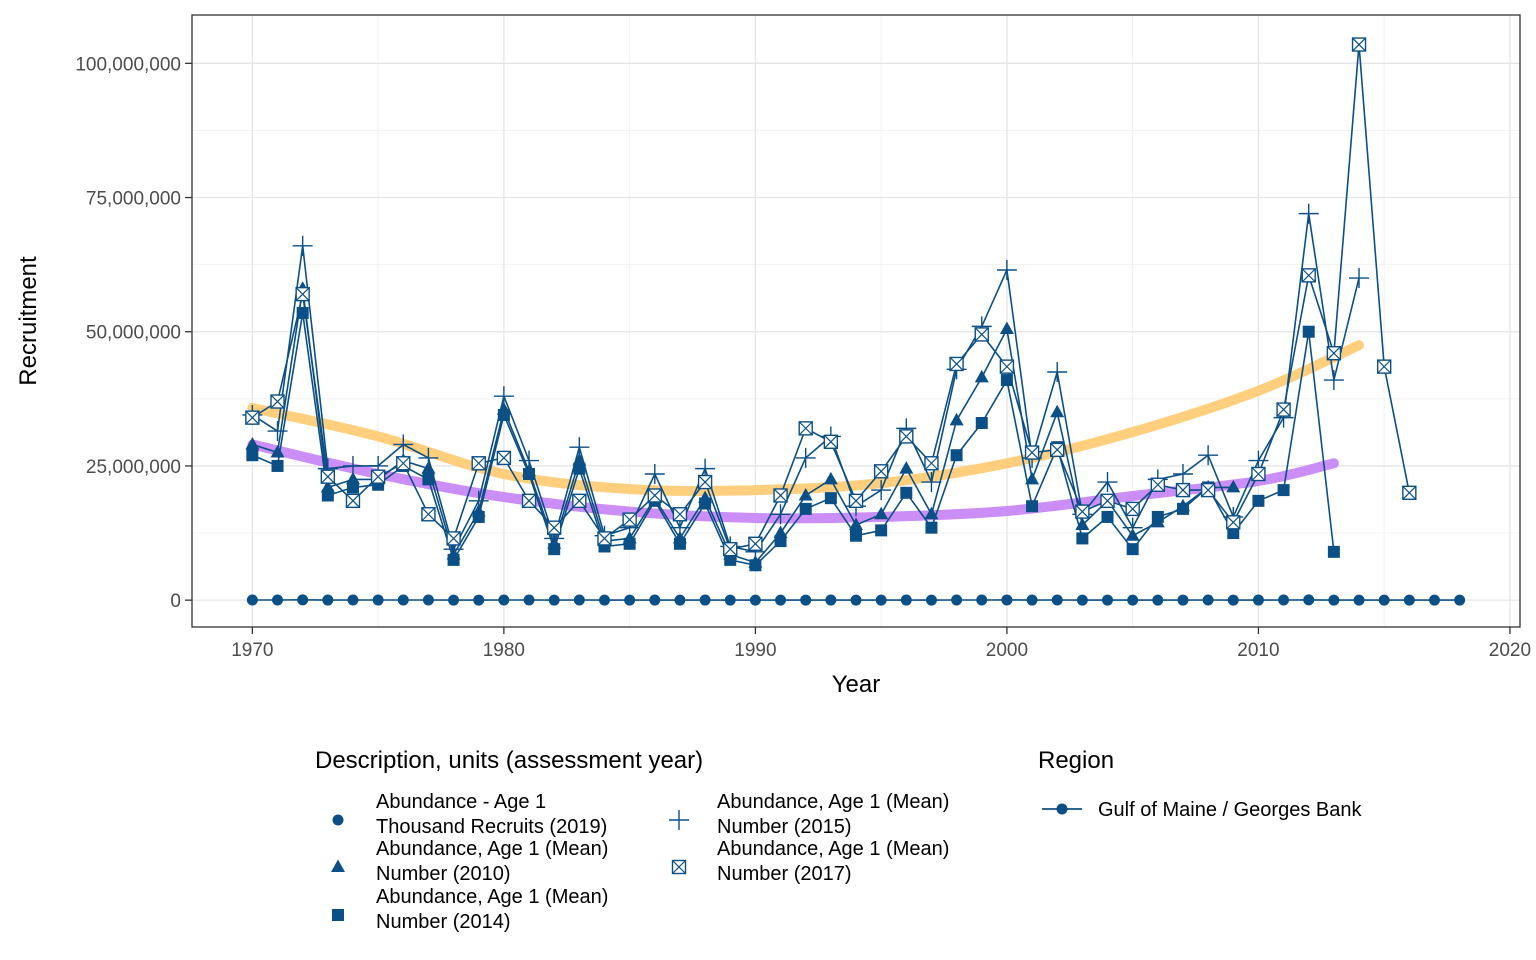 The width and height of the screenshot is (1536, 960). Describe the element at coordinates (1062, 809) in the screenshot. I see `legend-region-key-point` at that location.